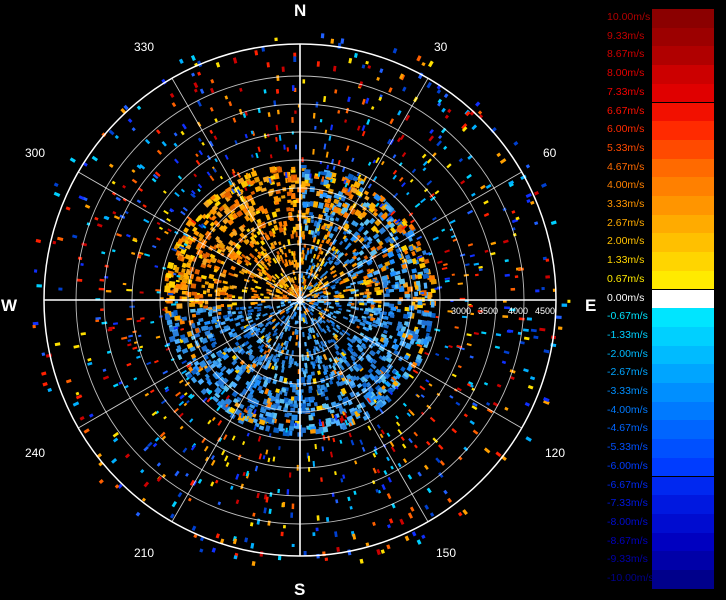  Describe the element at coordinates (627, 353) in the screenshot. I see `legend-label: -2.00m/s` at that location.